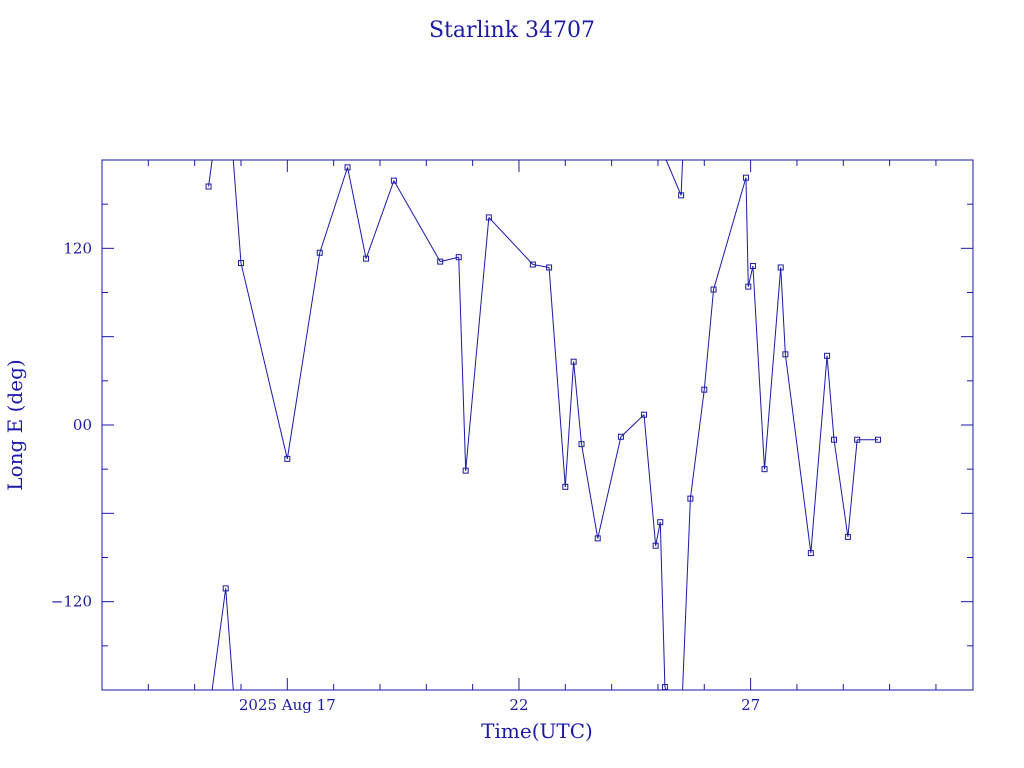 The width and height of the screenshot is (1024, 768). I want to click on y-tick-label: 120, so click(77, 248).